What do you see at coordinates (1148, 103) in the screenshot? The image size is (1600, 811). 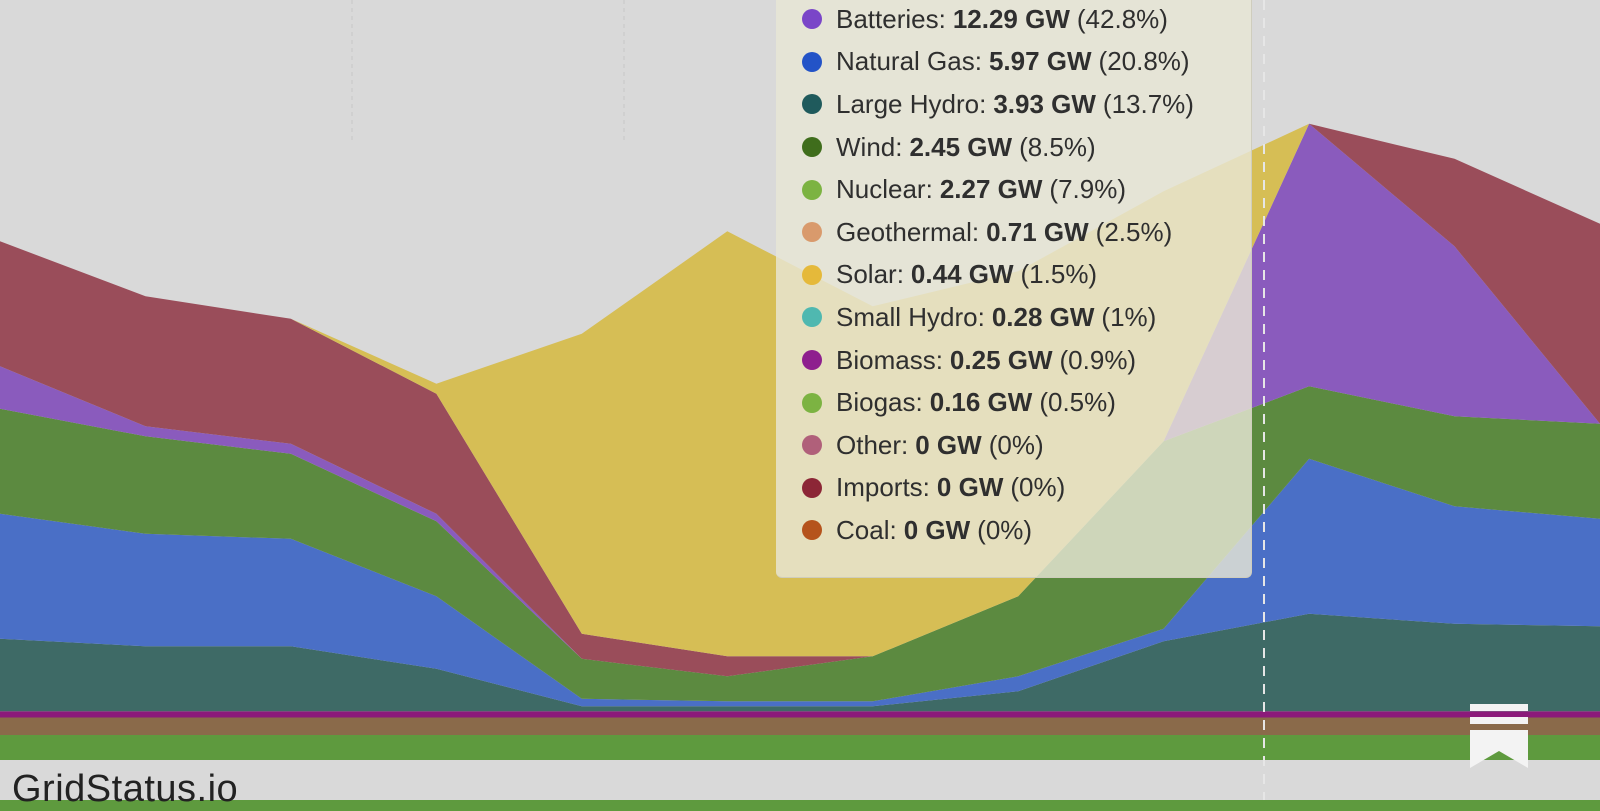 I see `tooltip-series-percent: (13.7%)` at bounding box center [1148, 103].